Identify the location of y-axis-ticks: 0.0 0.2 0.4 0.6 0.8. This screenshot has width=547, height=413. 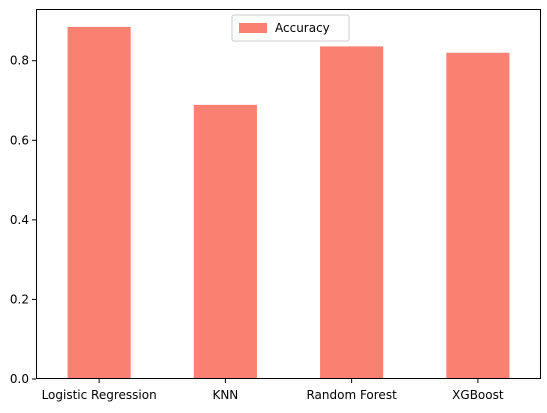
(23, 220).